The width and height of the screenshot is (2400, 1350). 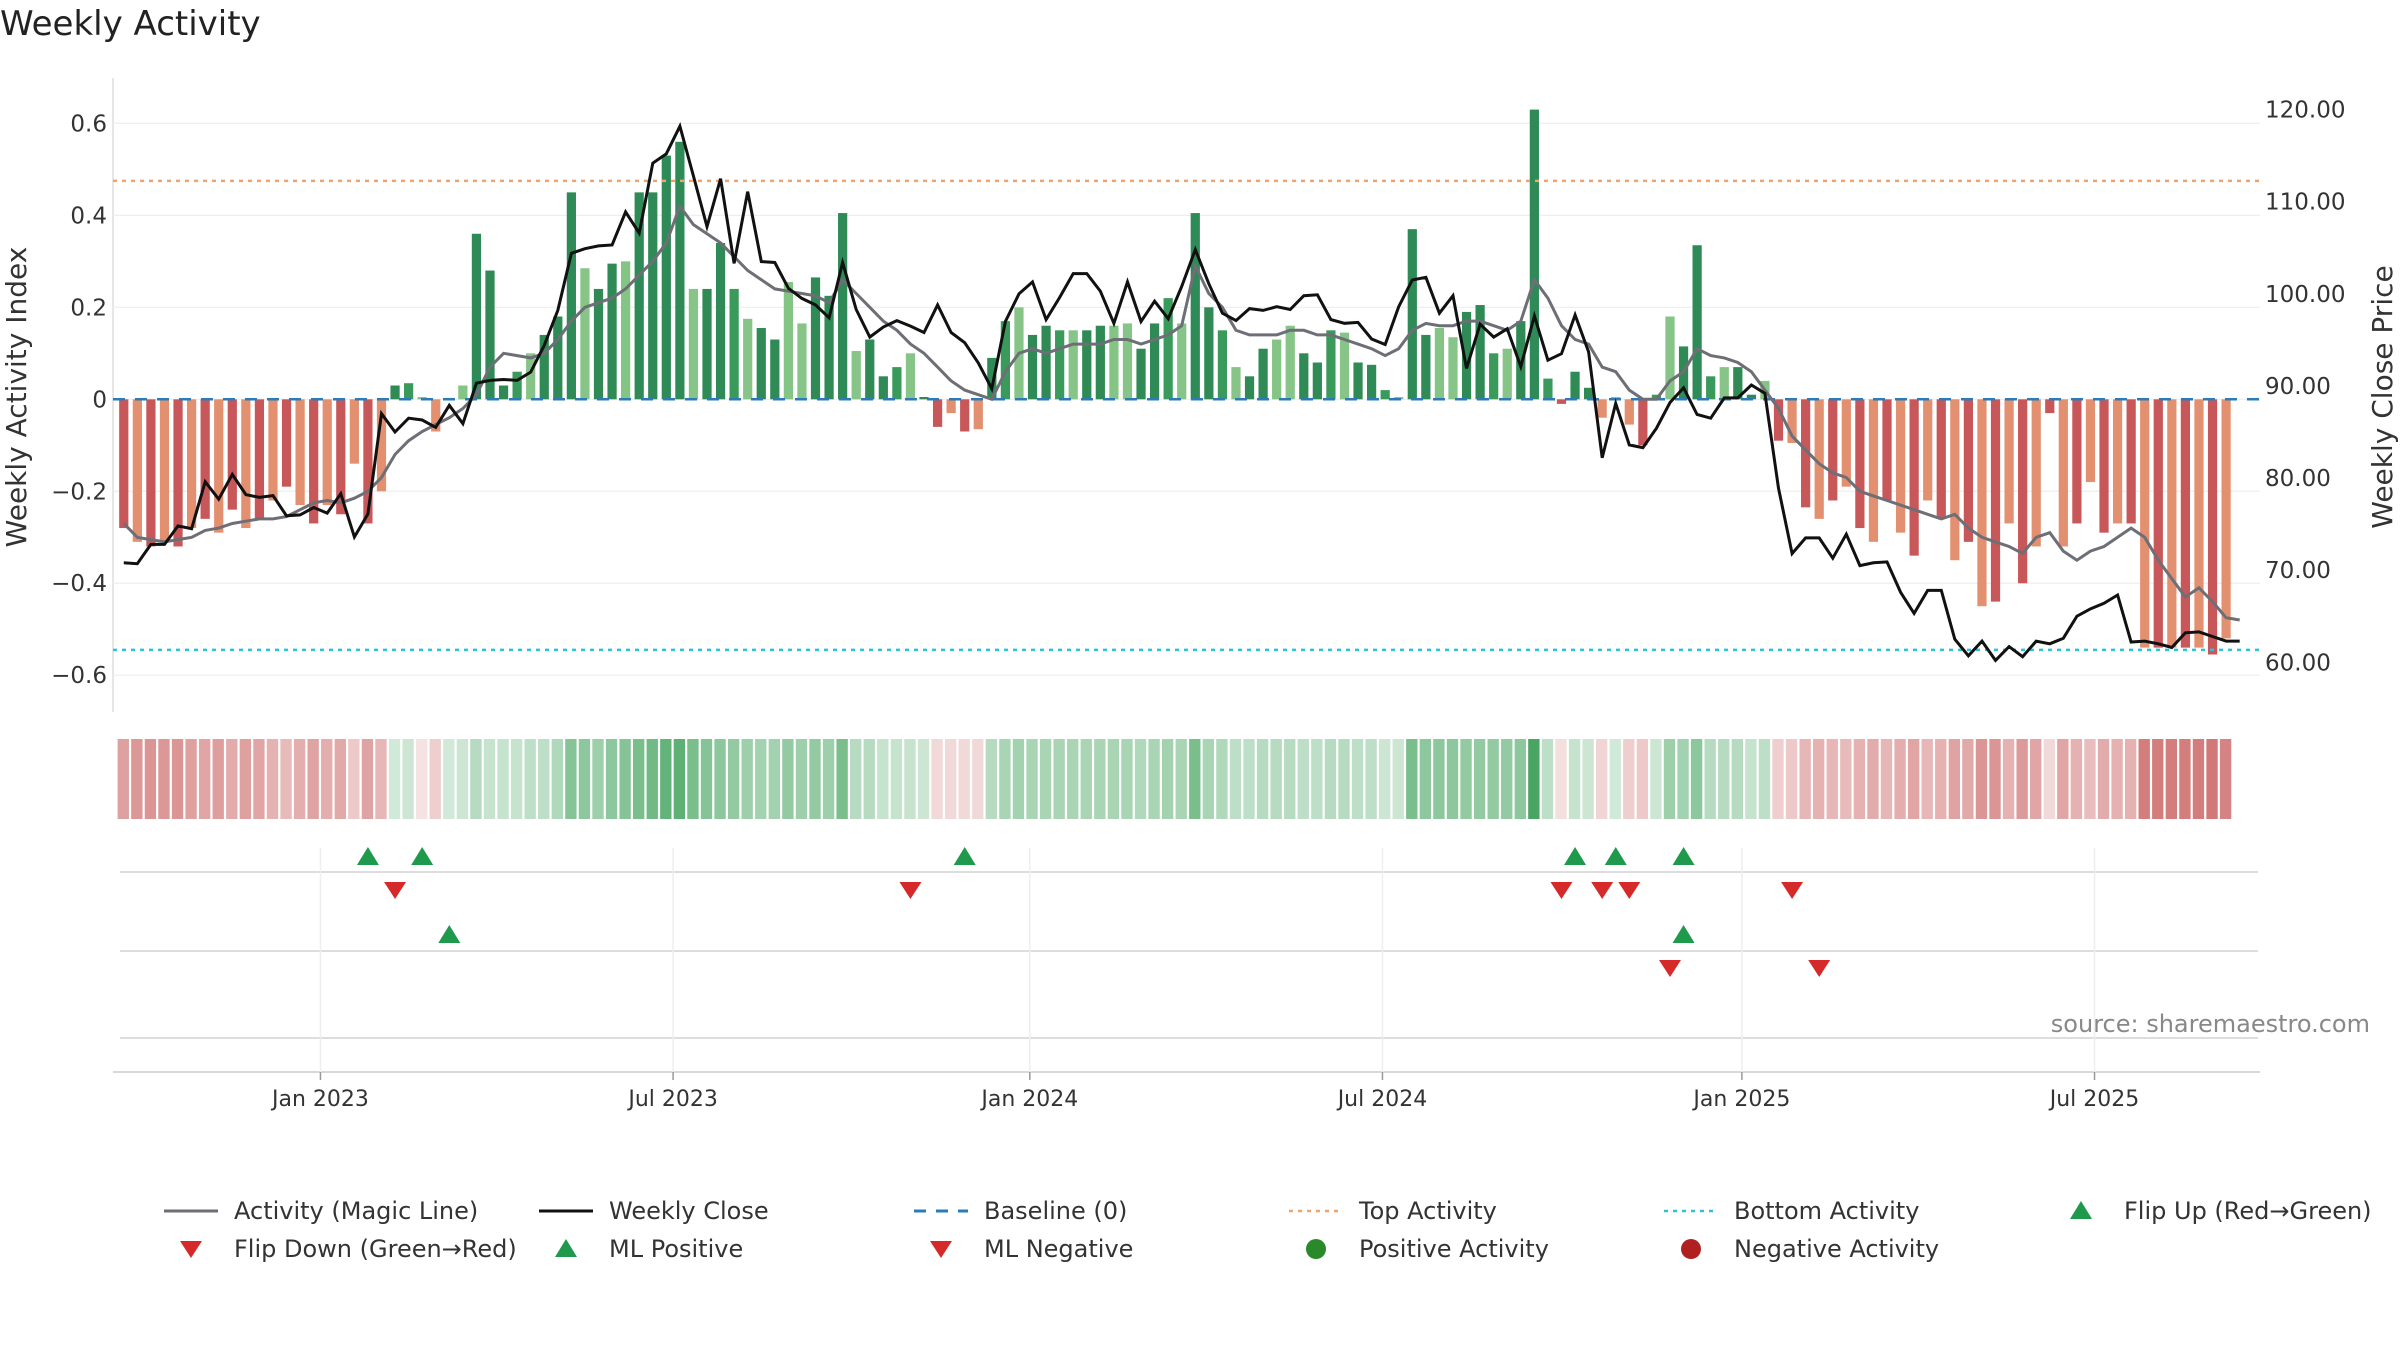 I want to click on y-tick-right: 60.00, so click(x=2298, y=663).